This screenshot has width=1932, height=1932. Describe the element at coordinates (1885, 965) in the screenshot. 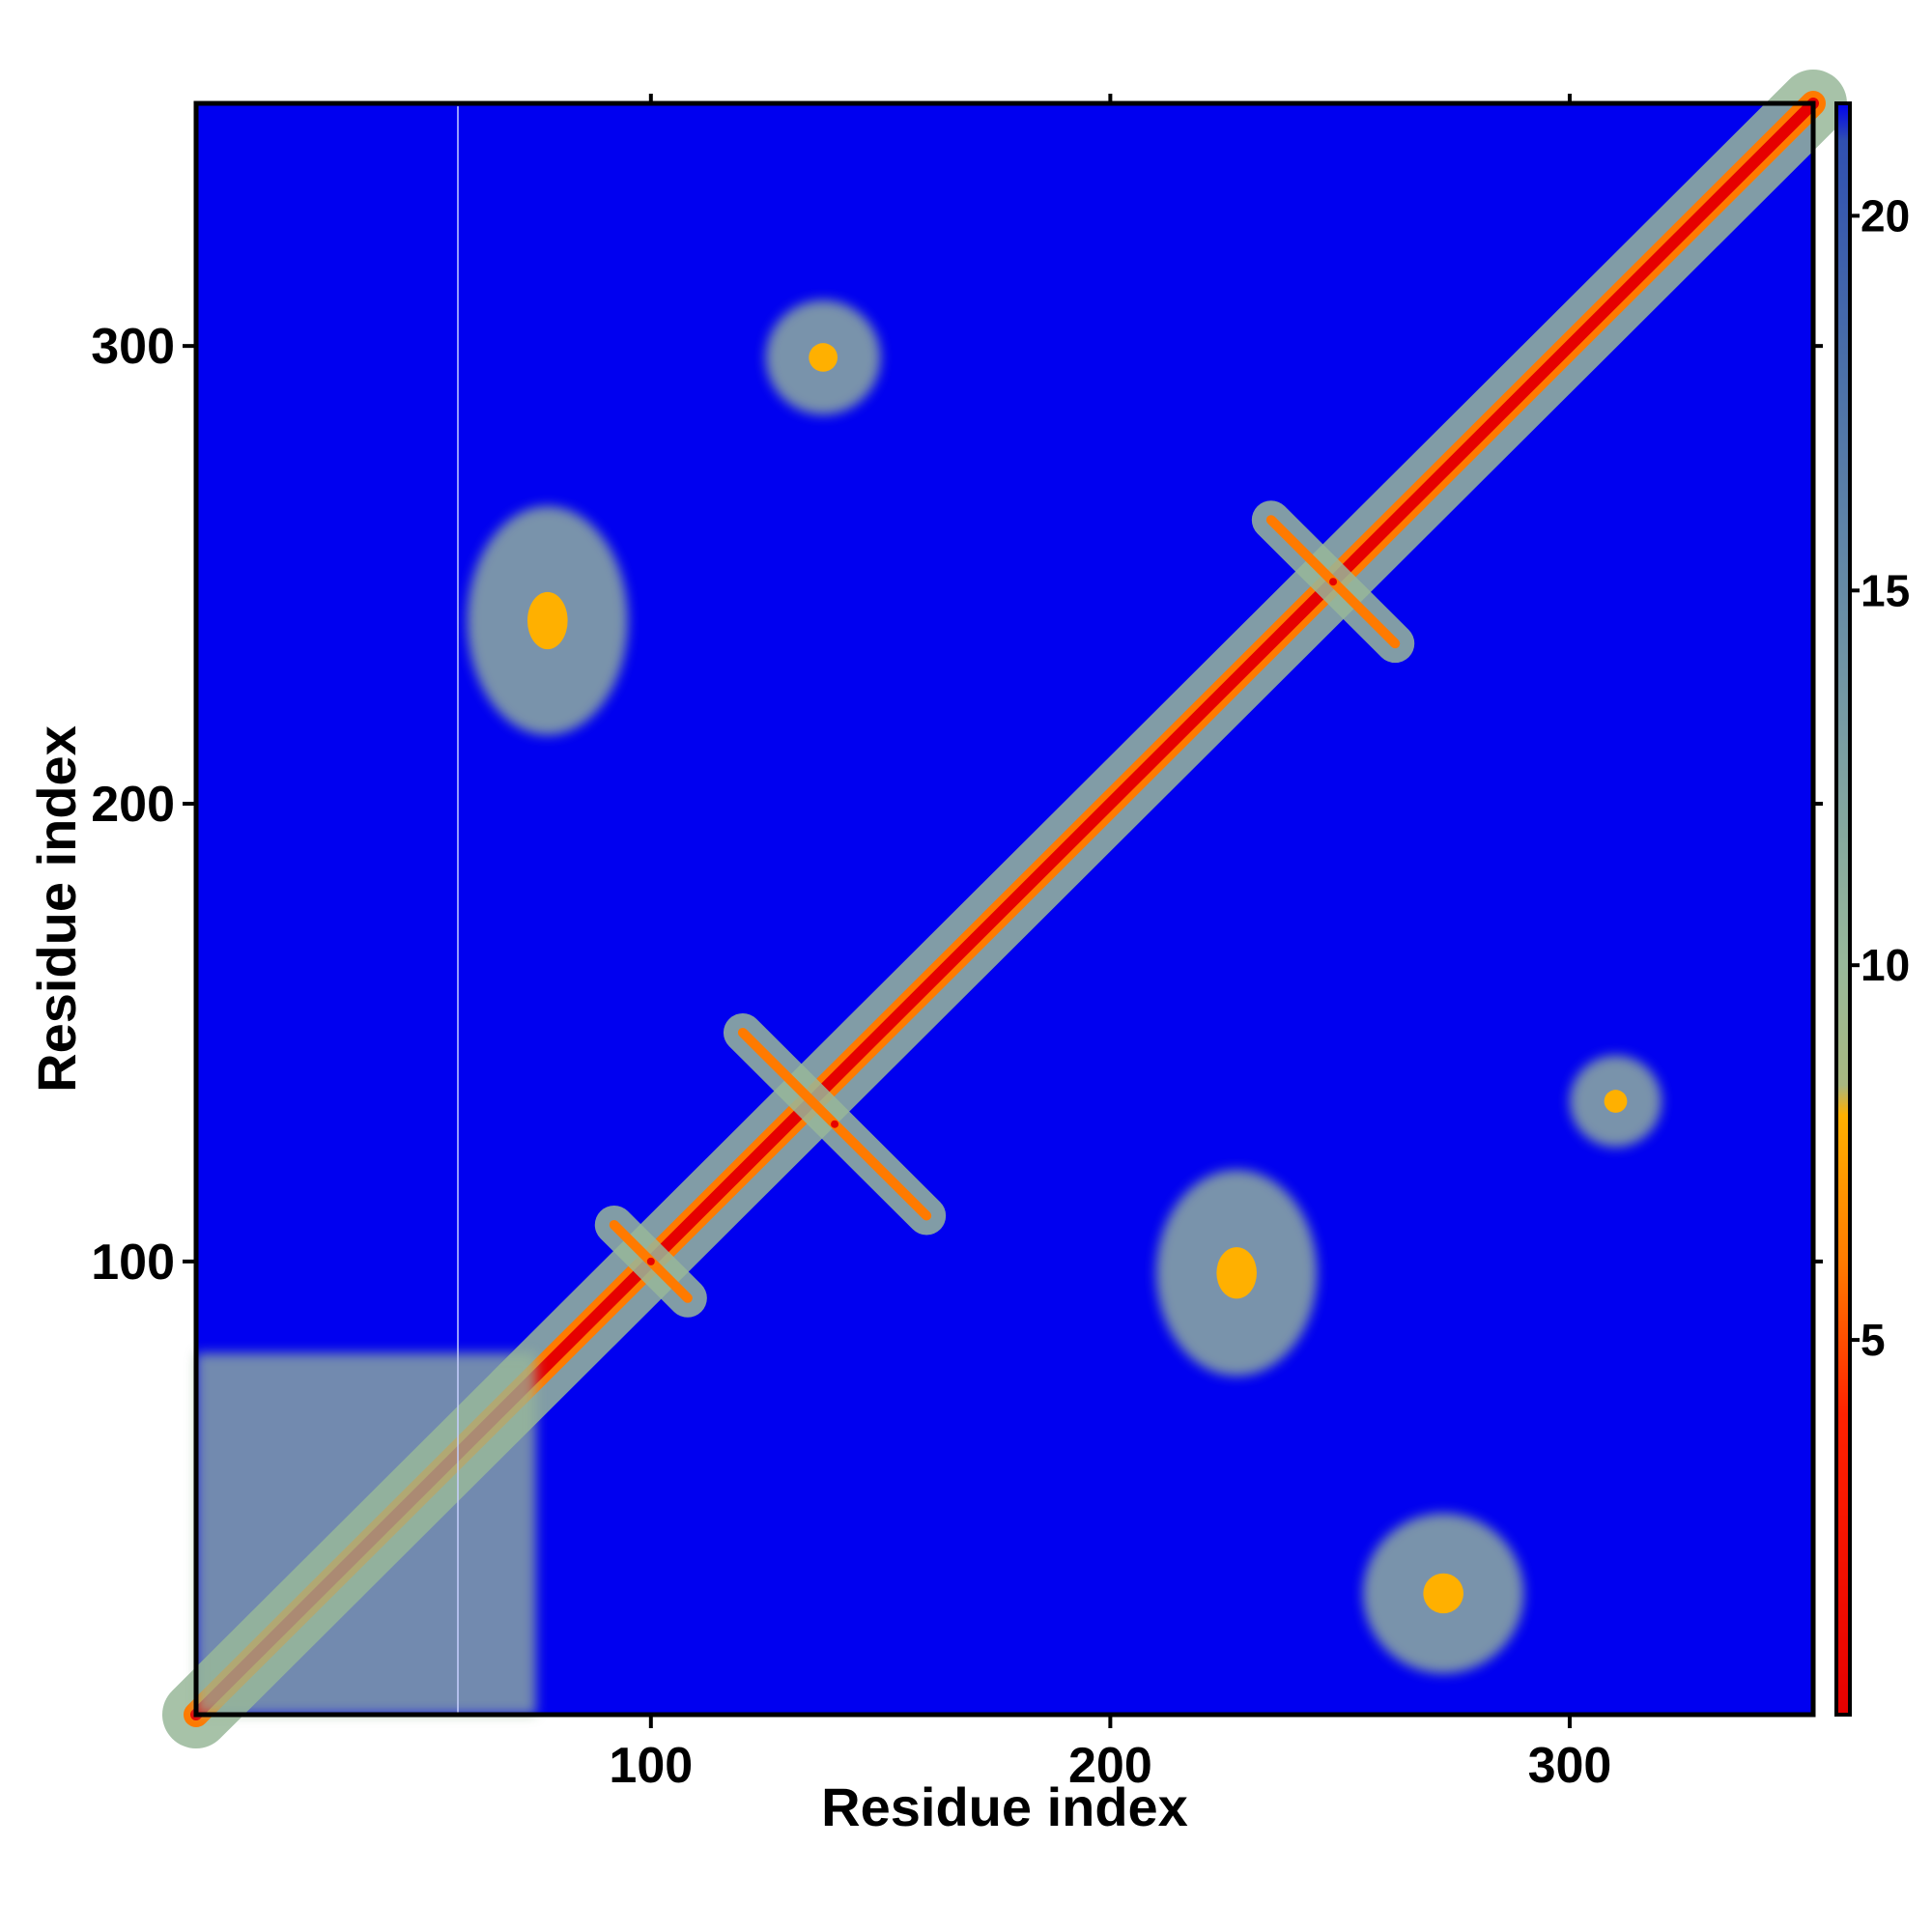

I see `colorbar-tick-label: 10` at that location.